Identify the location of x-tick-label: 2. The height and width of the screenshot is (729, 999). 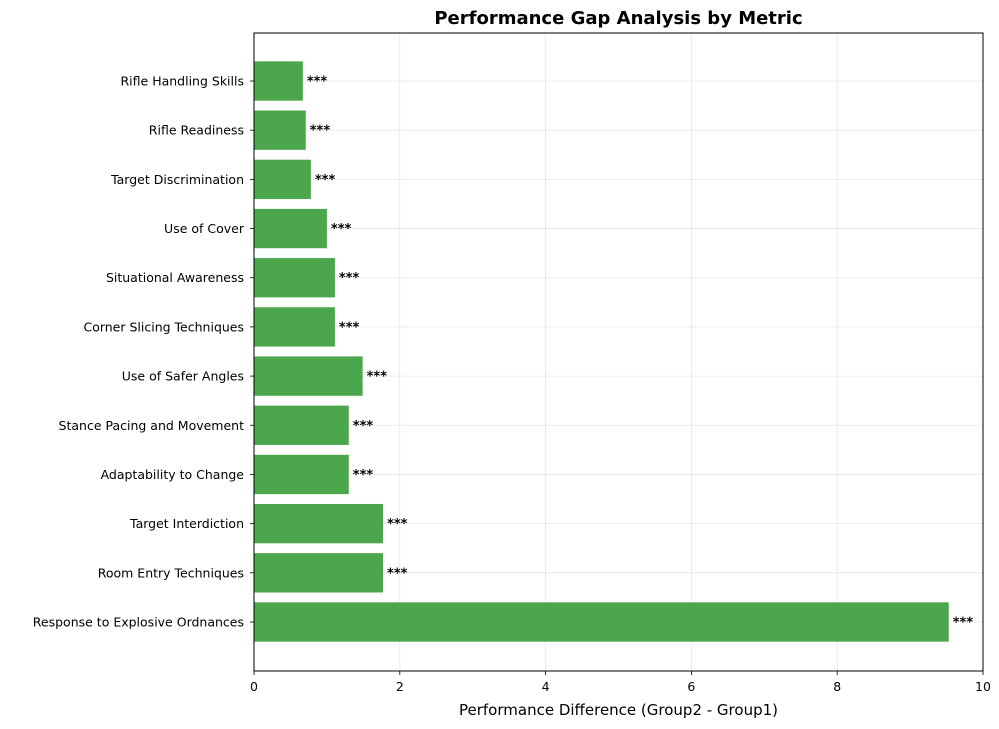
(400, 686).